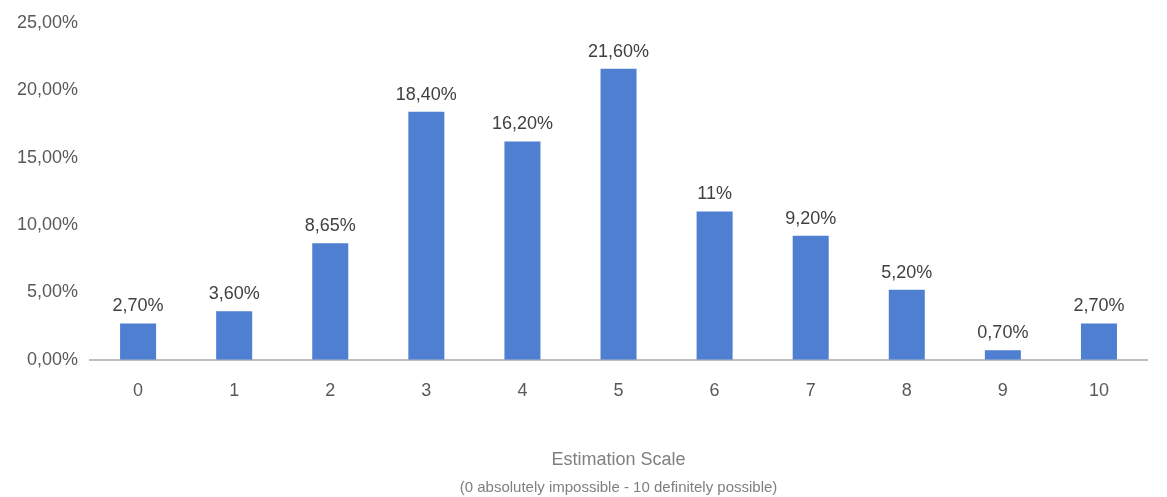 Image resolution: width=1167 pixels, height=497 pixels. Describe the element at coordinates (47, 223) in the screenshot. I see `y-tick-label: 10,00%` at that location.